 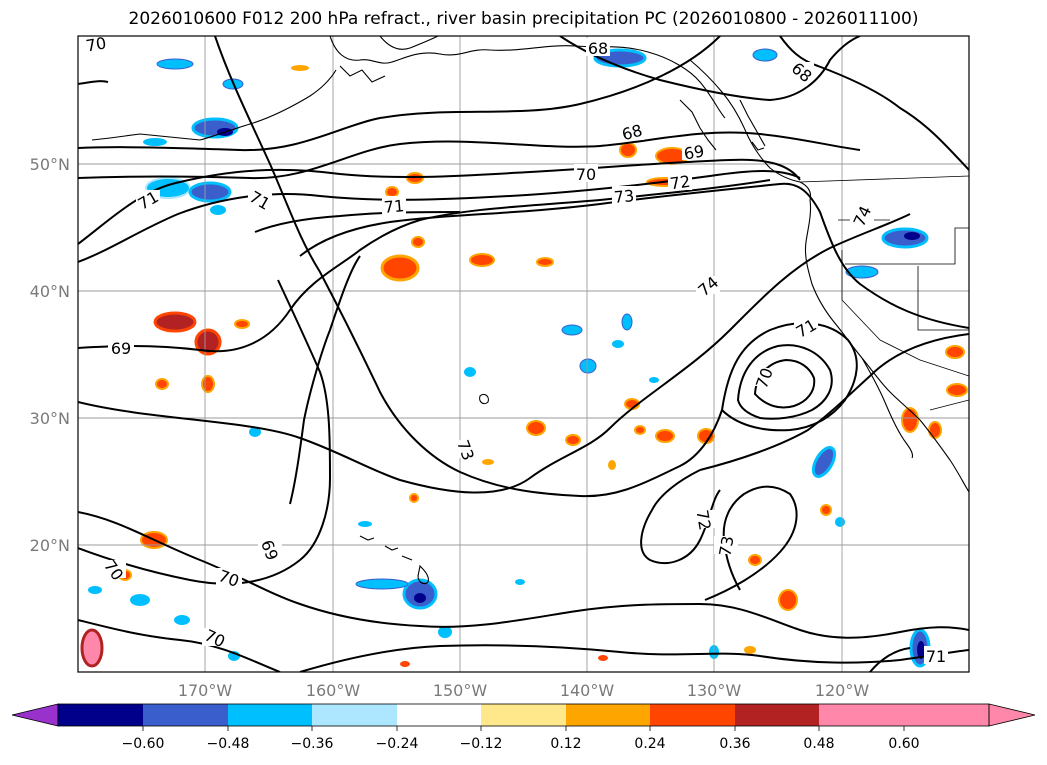 I want to click on colorbar-tick-label: 0.48, so click(x=818, y=744).